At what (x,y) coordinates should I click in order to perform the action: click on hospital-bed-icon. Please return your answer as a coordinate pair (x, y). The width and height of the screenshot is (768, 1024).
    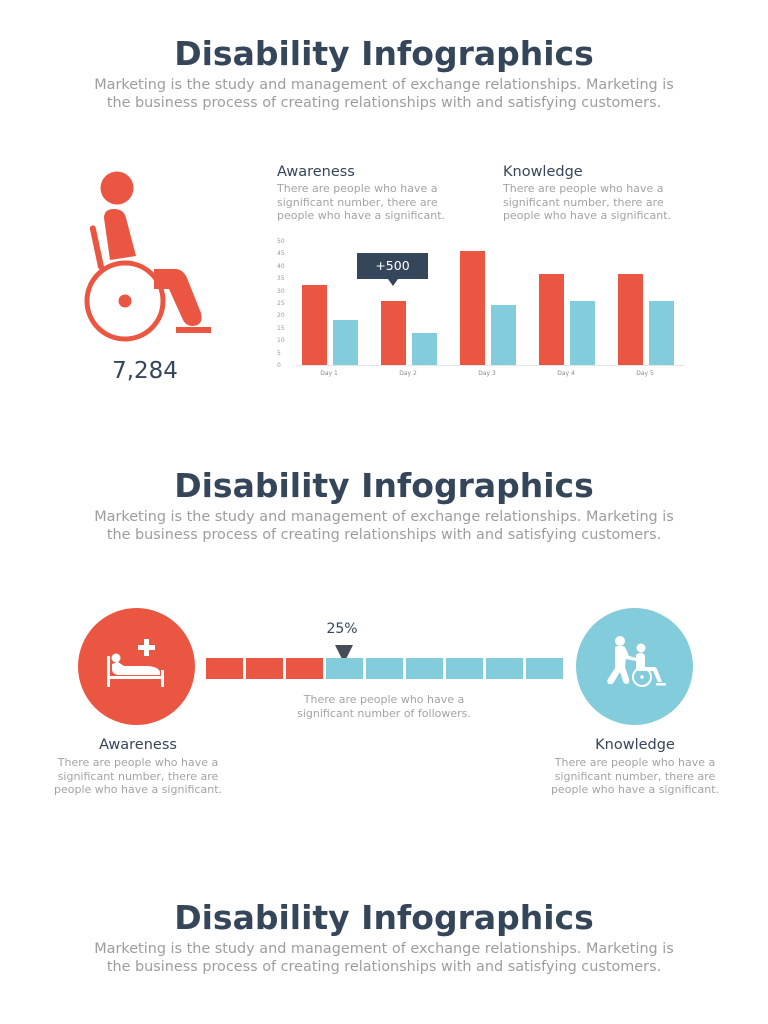
    Looking at the image, I should click on (135, 663).